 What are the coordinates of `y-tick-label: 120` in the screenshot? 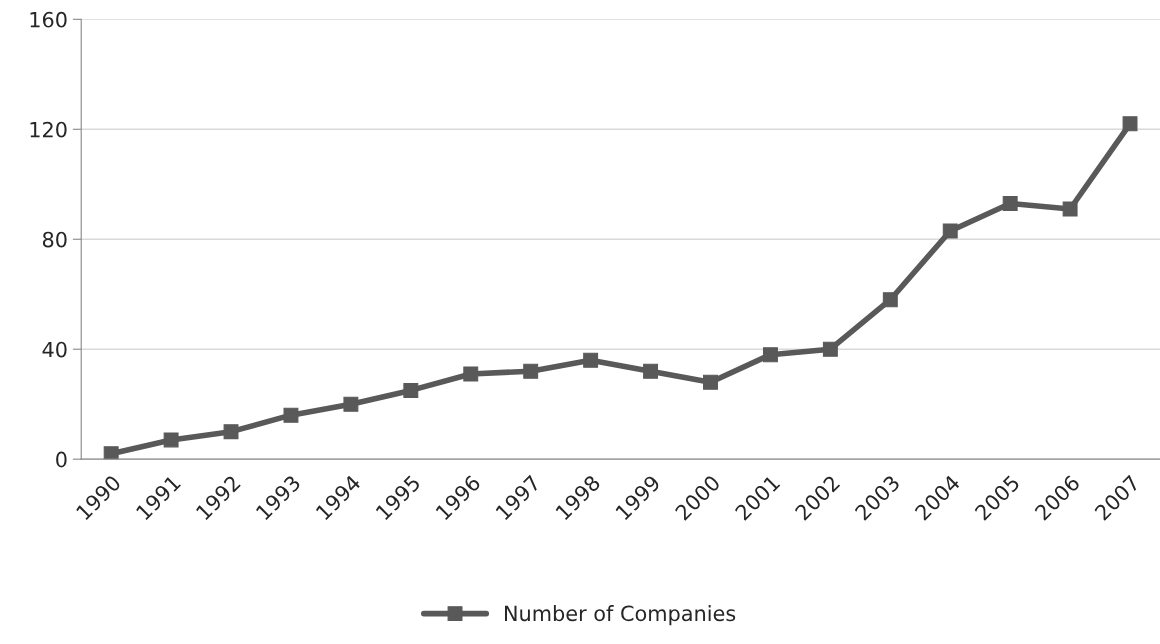 It's located at (48, 129).